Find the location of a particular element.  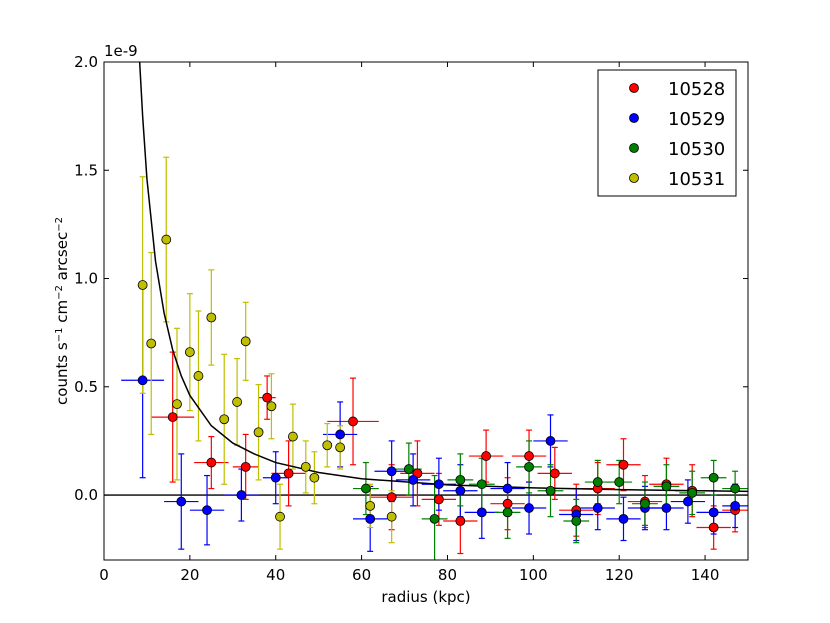

legend-label: 10528 is located at coordinates (696, 89).